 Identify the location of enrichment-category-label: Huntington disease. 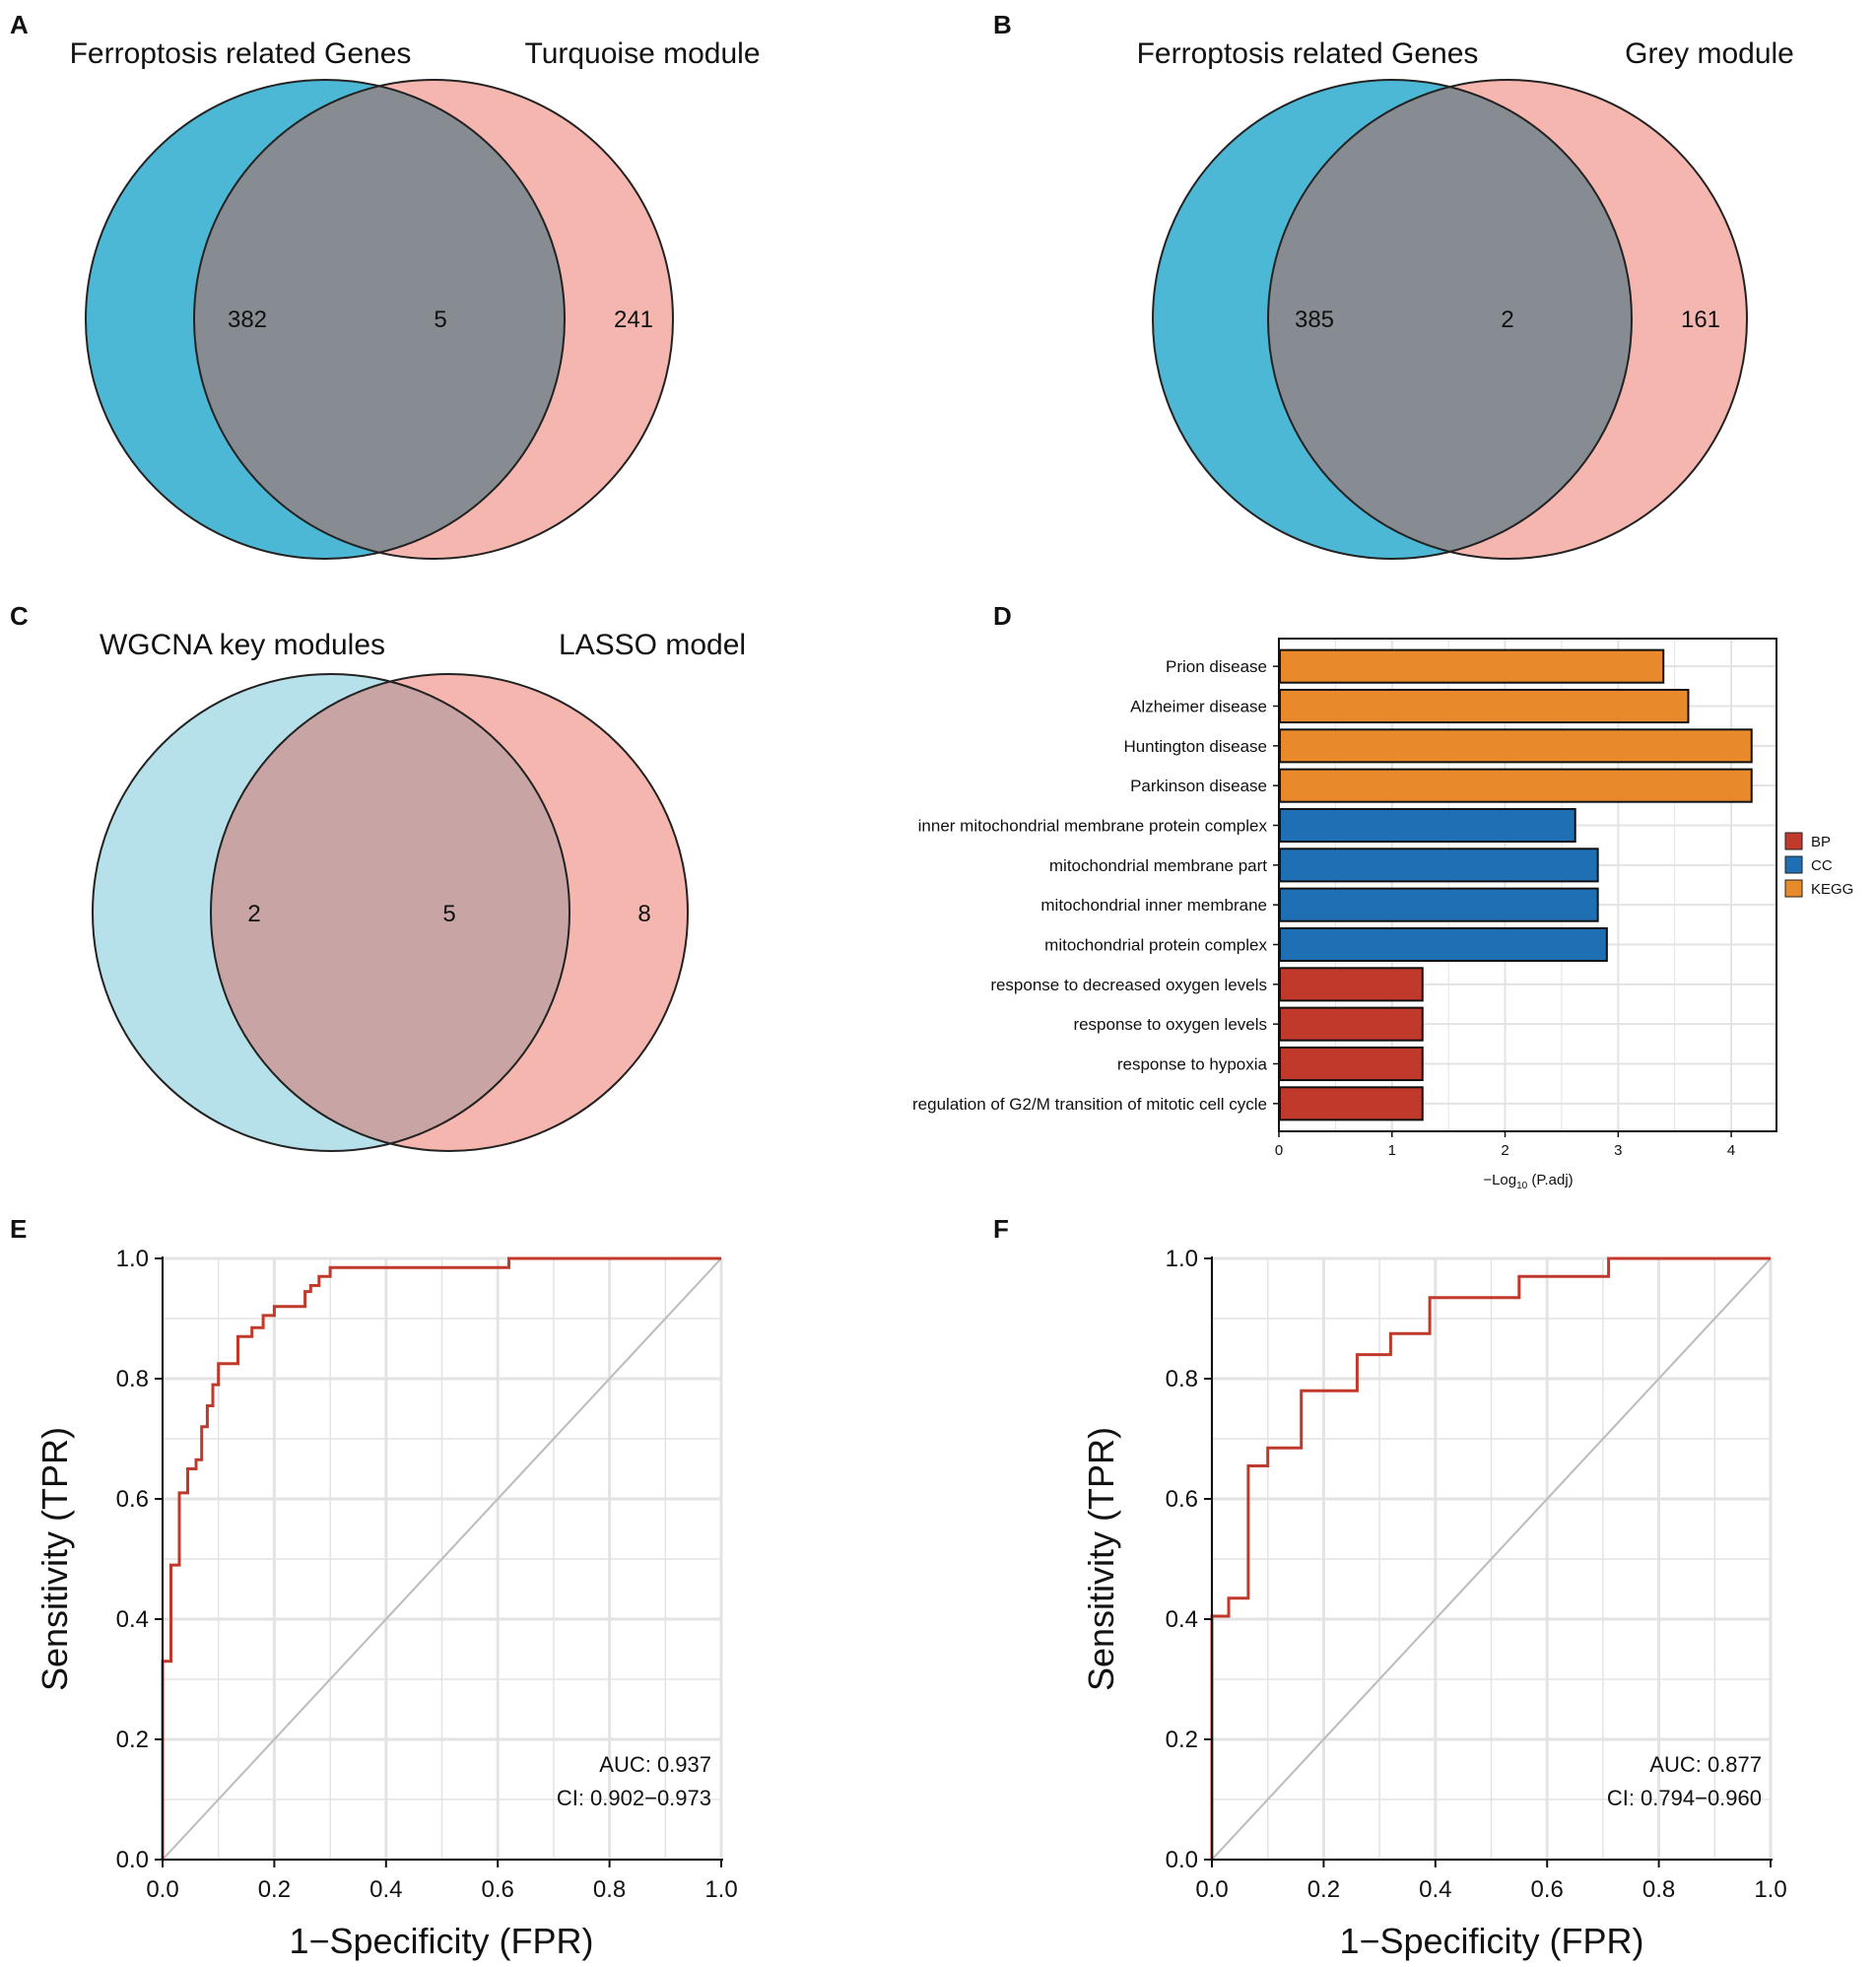
(1195, 746).